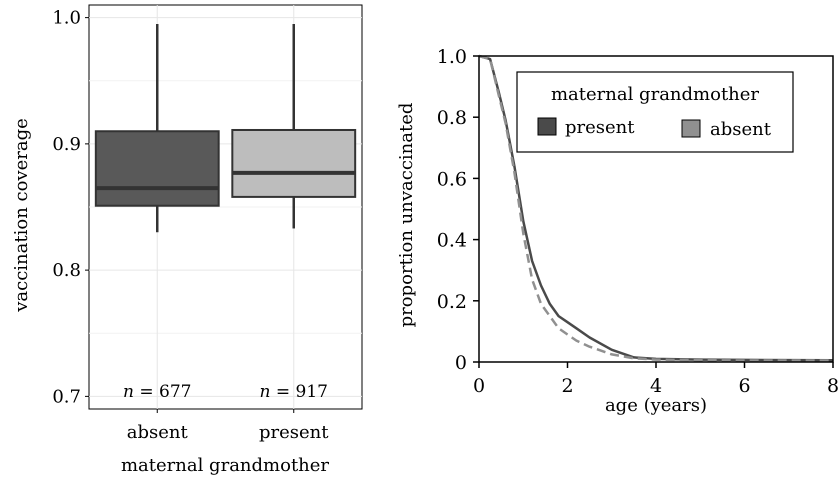 The image size is (839, 483). I want to click on y-tick-label: 0.4, so click(452, 241).